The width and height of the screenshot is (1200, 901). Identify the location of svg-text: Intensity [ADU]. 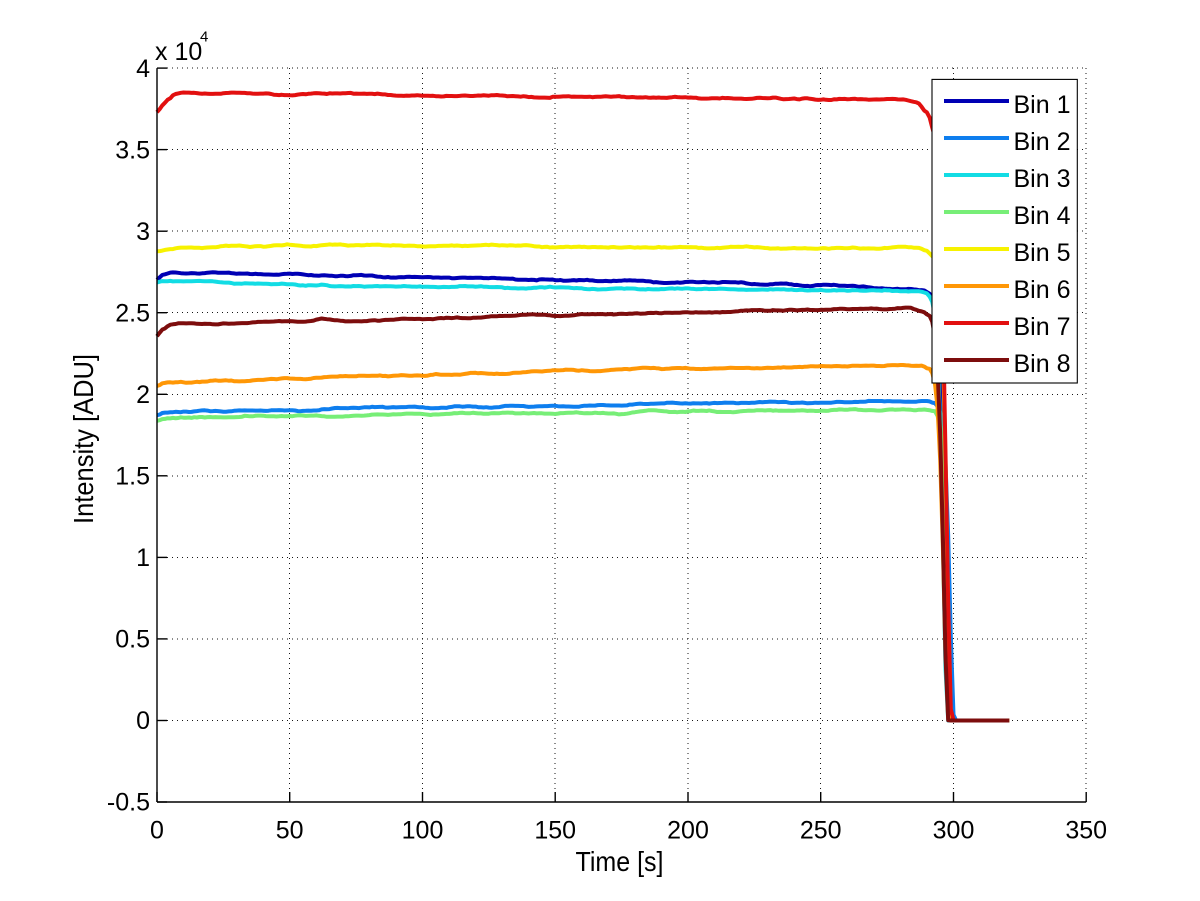
(83, 439).